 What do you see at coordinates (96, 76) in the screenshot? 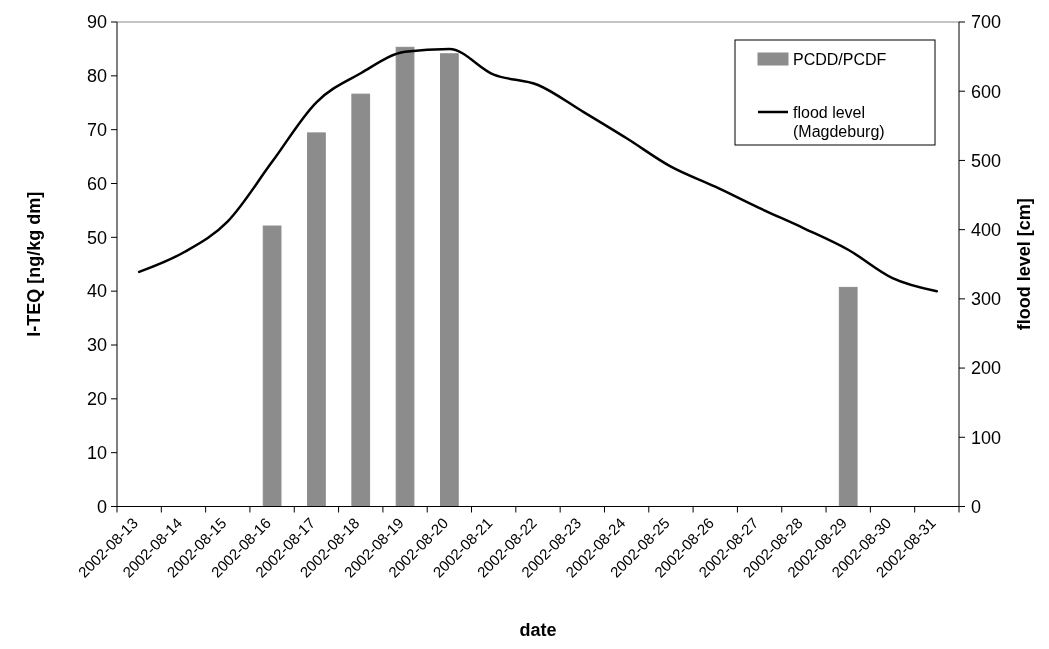
I see `y-tick-label: 80` at bounding box center [96, 76].